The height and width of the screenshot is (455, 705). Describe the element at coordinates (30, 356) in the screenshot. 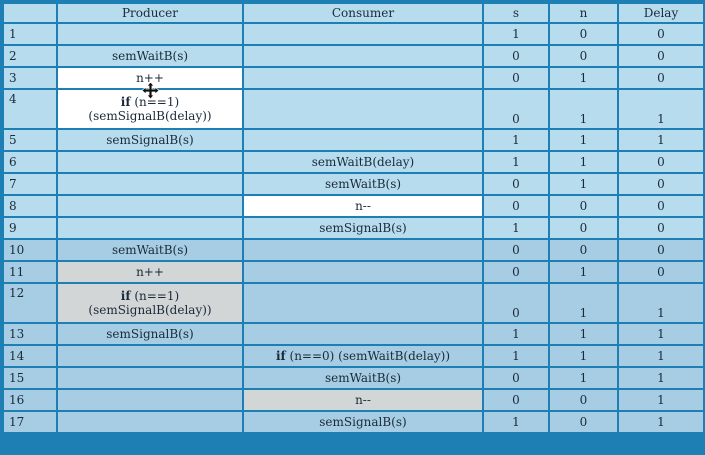

I see `step-number: 14` at that location.